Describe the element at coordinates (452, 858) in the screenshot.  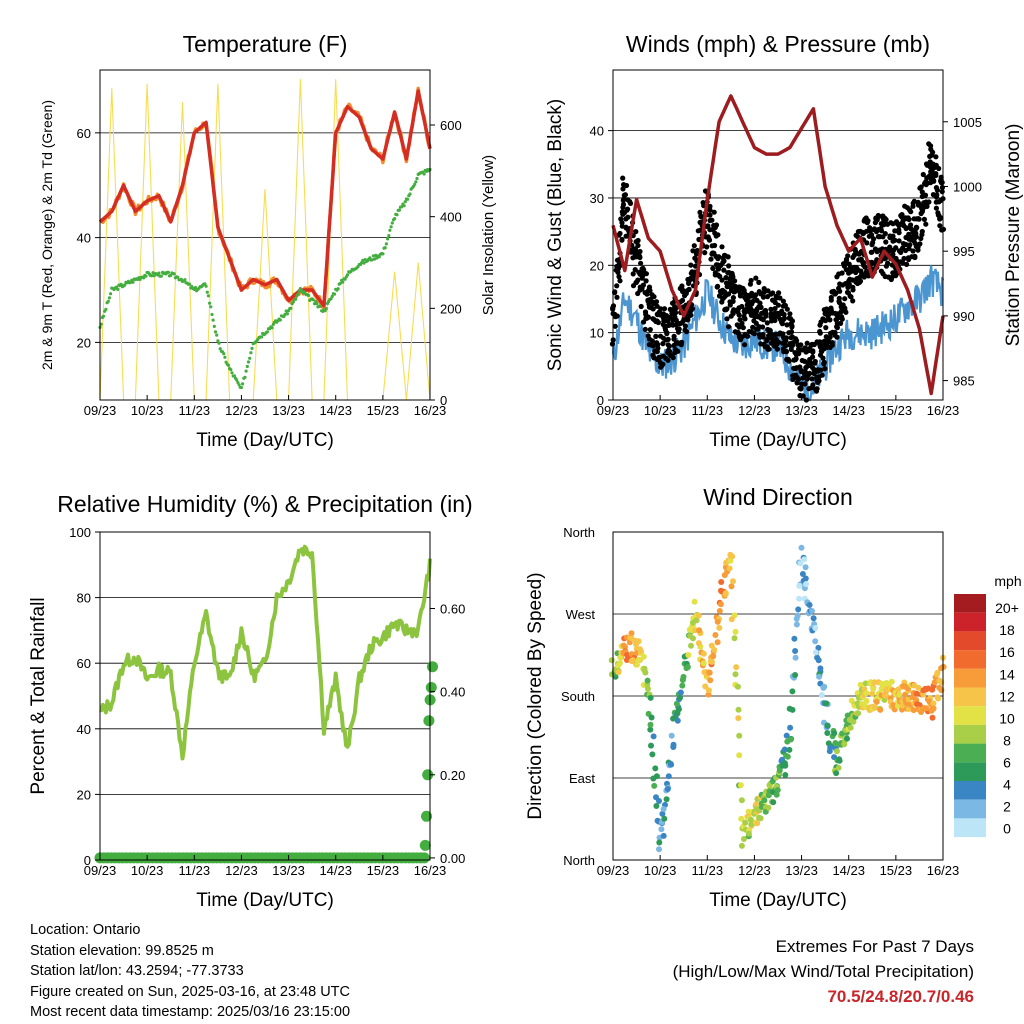
I see `y2-tick-label: 0.00` at that location.